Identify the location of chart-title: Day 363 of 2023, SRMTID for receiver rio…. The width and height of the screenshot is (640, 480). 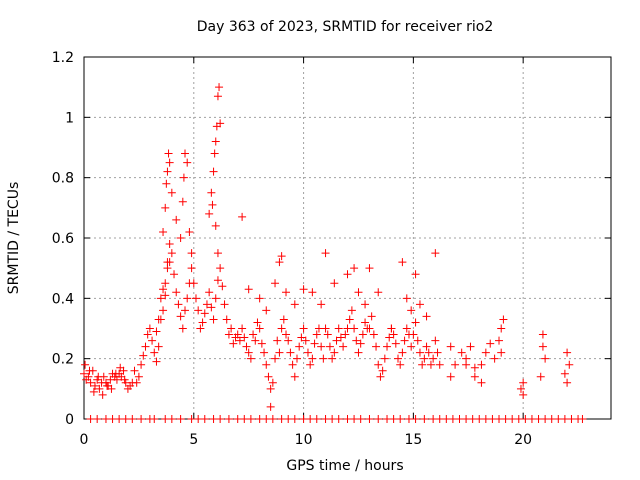
(345, 27).